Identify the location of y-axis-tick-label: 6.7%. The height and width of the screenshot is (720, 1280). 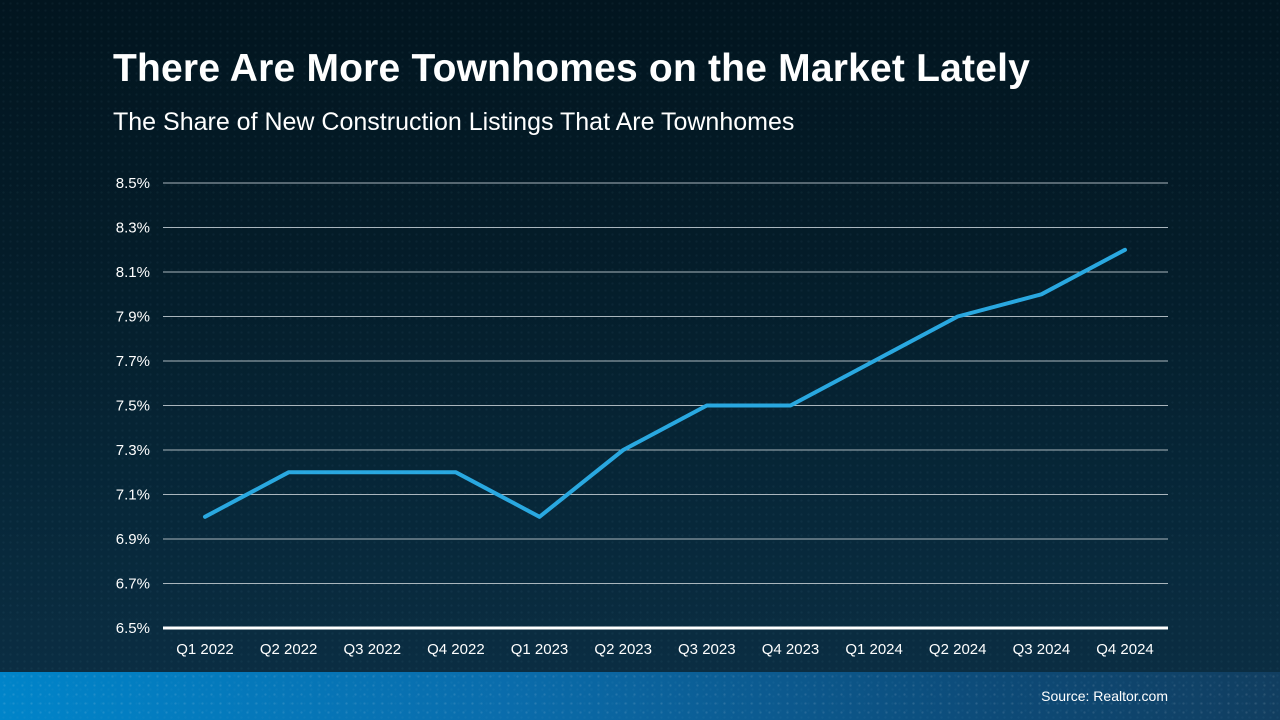
(133, 584).